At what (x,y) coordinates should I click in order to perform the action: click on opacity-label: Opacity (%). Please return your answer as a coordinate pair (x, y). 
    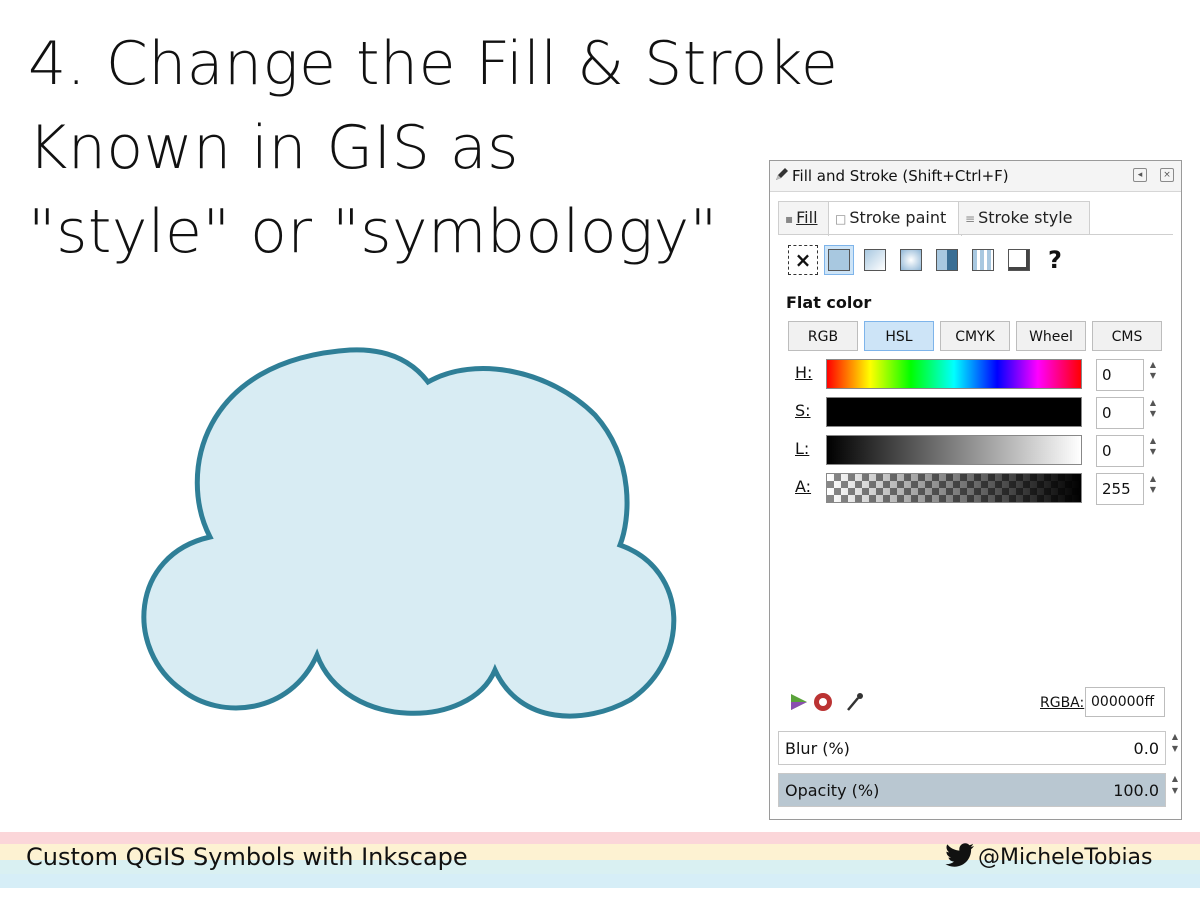
    Looking at the image, I should click on (832, 790).